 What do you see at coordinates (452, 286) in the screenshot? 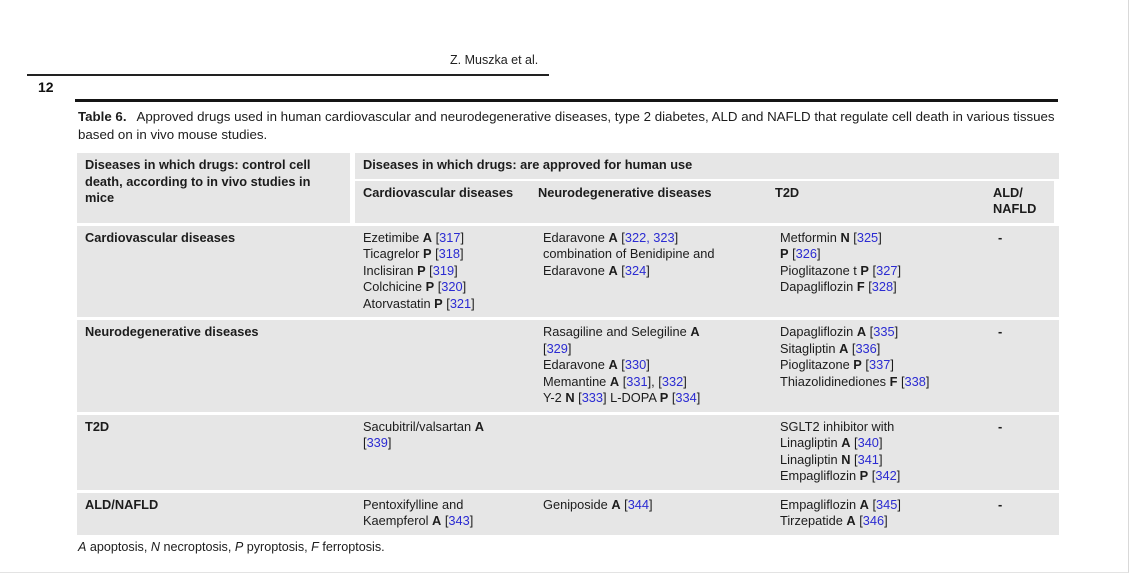
I see `reference-link: 320` at bounding box center [452, 286].